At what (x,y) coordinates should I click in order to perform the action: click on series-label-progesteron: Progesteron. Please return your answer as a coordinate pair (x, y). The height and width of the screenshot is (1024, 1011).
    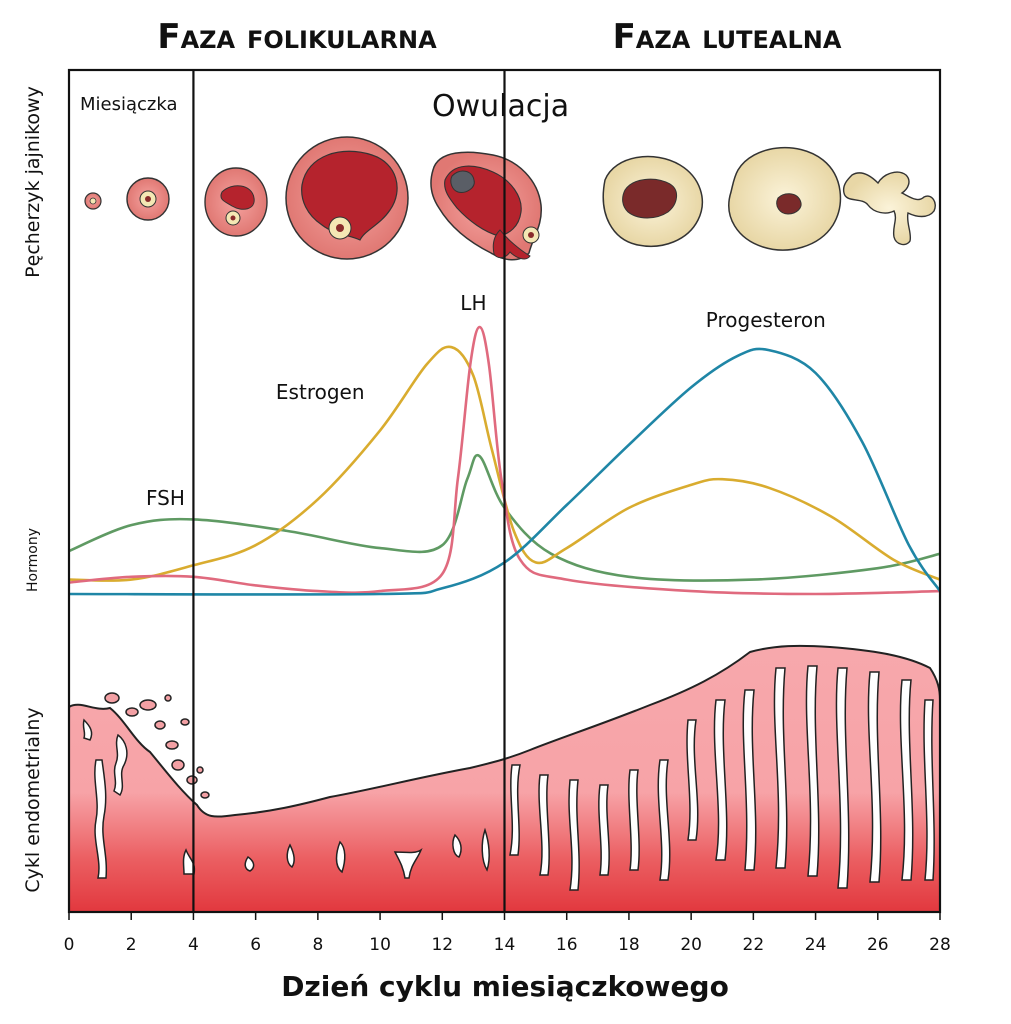
    Looking at the image, I should click on (766, 320).